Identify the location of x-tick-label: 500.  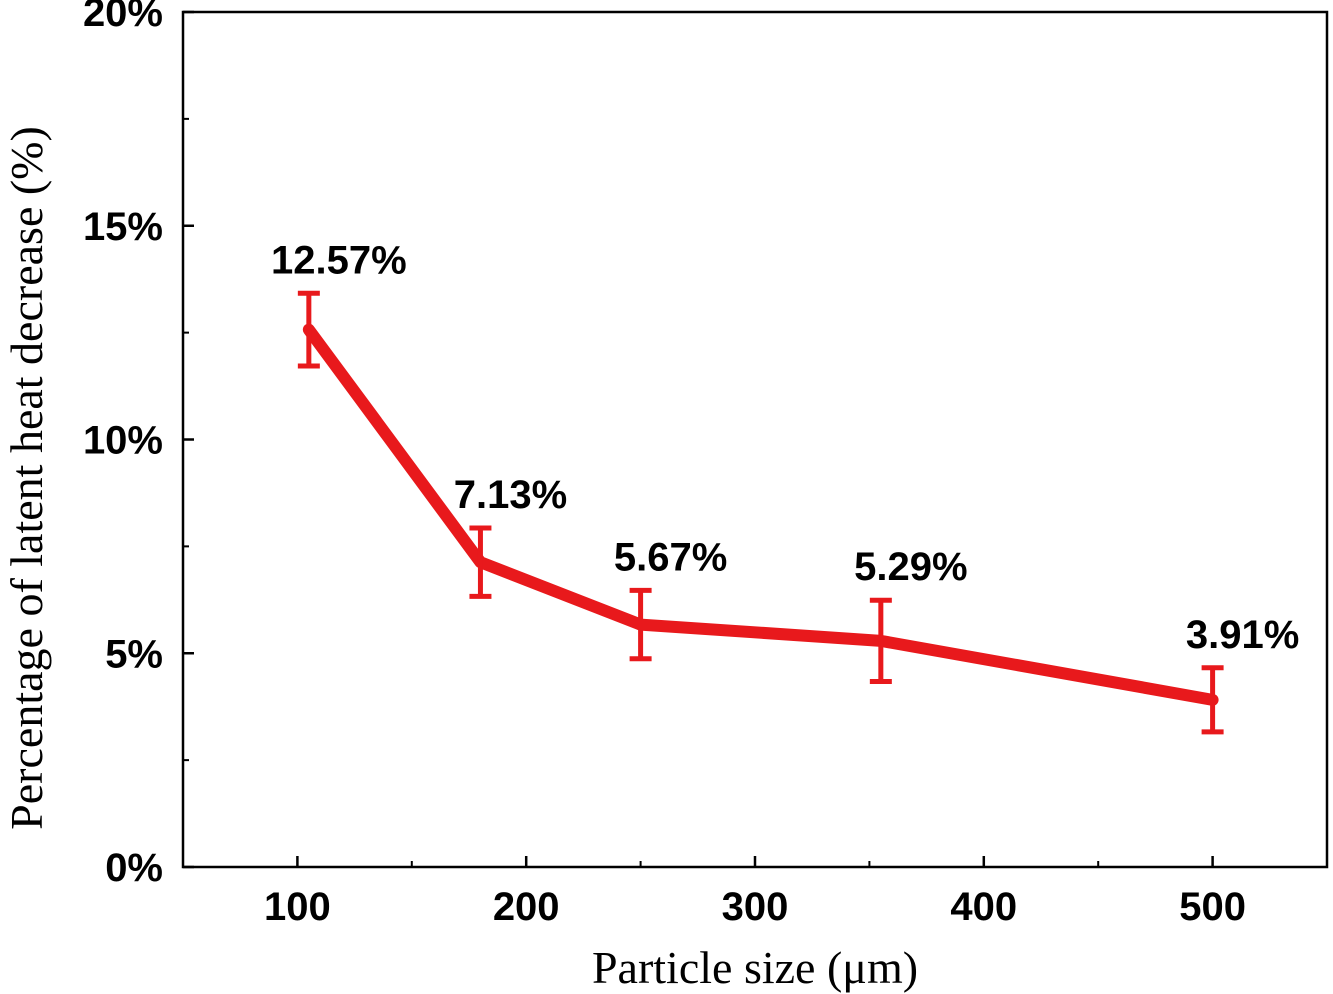
(1212, 907).